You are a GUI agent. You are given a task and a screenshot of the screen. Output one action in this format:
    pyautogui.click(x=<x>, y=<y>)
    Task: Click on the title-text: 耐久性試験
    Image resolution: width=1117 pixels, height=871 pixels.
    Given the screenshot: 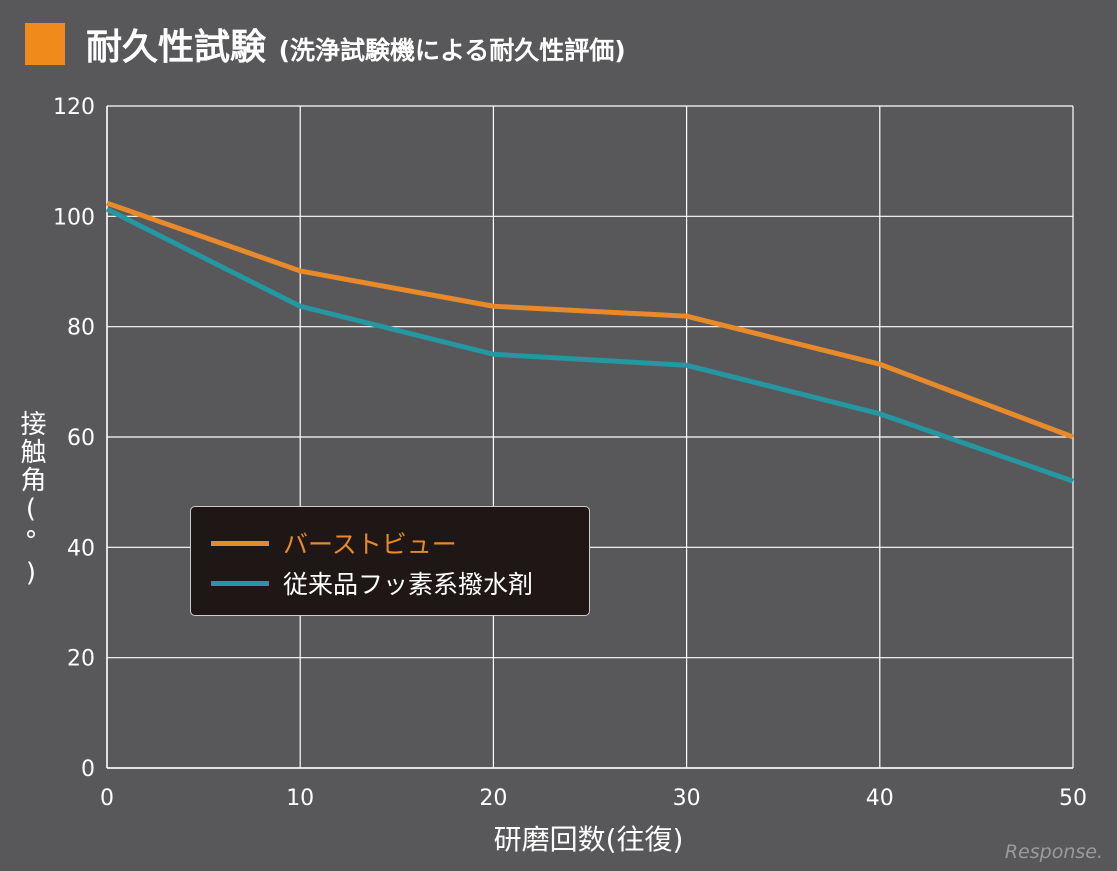 What is the action you would take?
    pyautogui.click(x=176, y=47)
    